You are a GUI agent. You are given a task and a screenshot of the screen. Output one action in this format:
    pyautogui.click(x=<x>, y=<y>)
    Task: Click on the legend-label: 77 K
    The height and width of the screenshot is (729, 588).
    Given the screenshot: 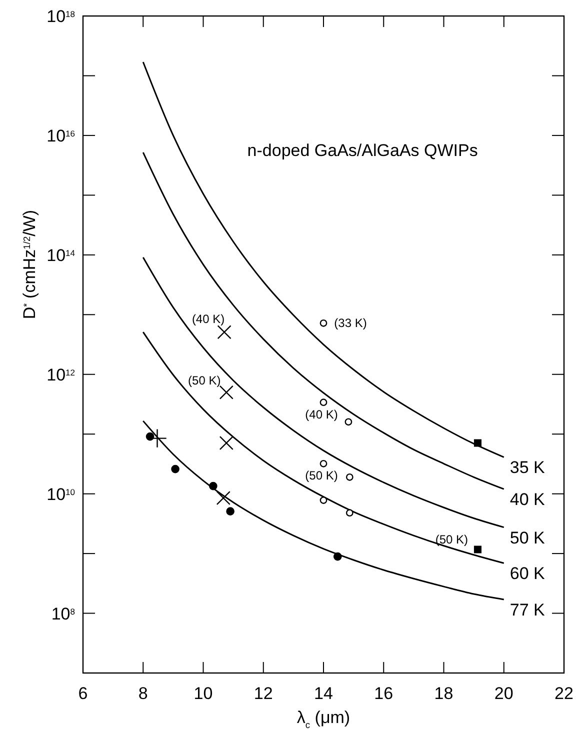 What is the action you would take?
    pyautogui.click(x=528, y=610)
    